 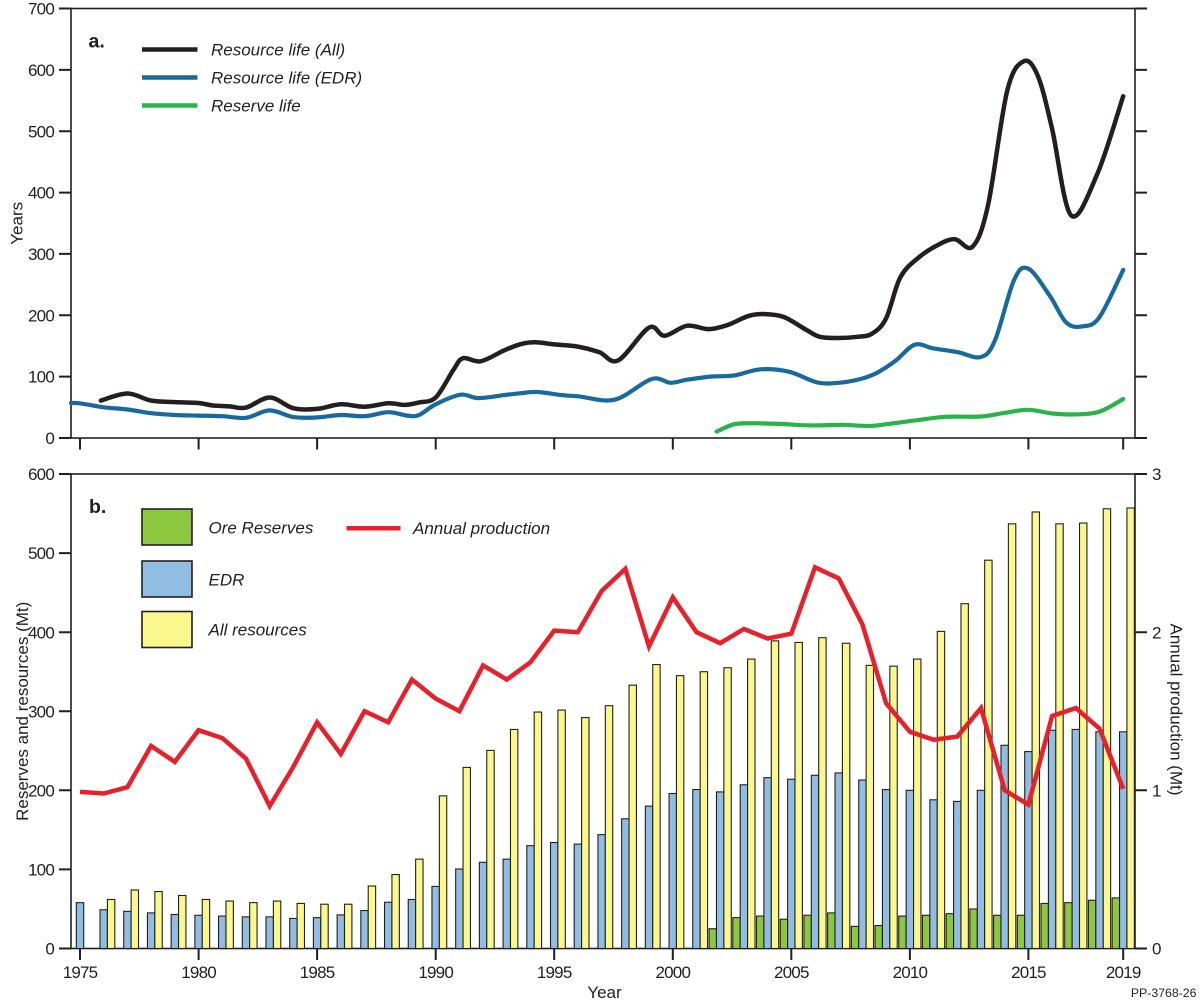 I want to click on svg-text: EDR, so click(x=227, y=580).